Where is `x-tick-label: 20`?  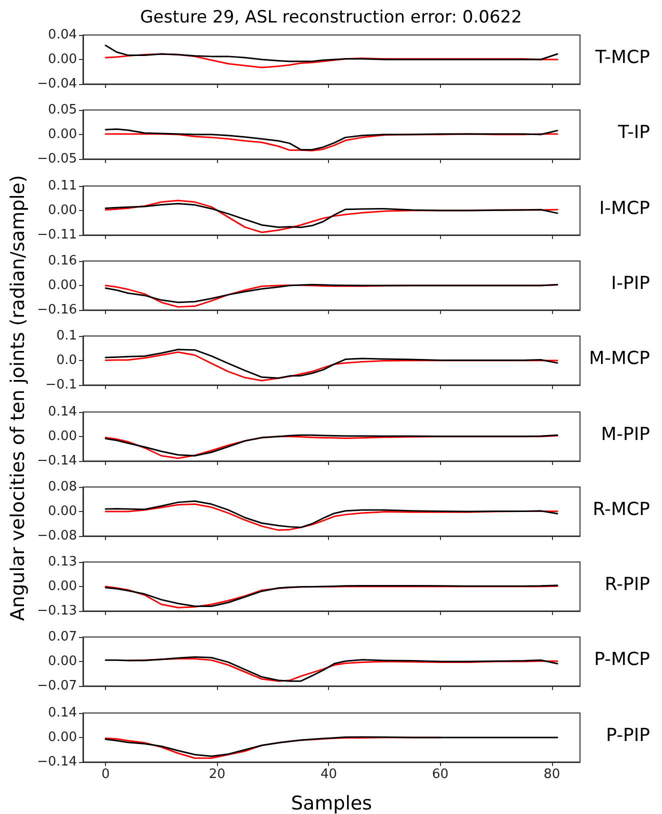
x-tick-label: 20 is located at coordinates (217, 774).